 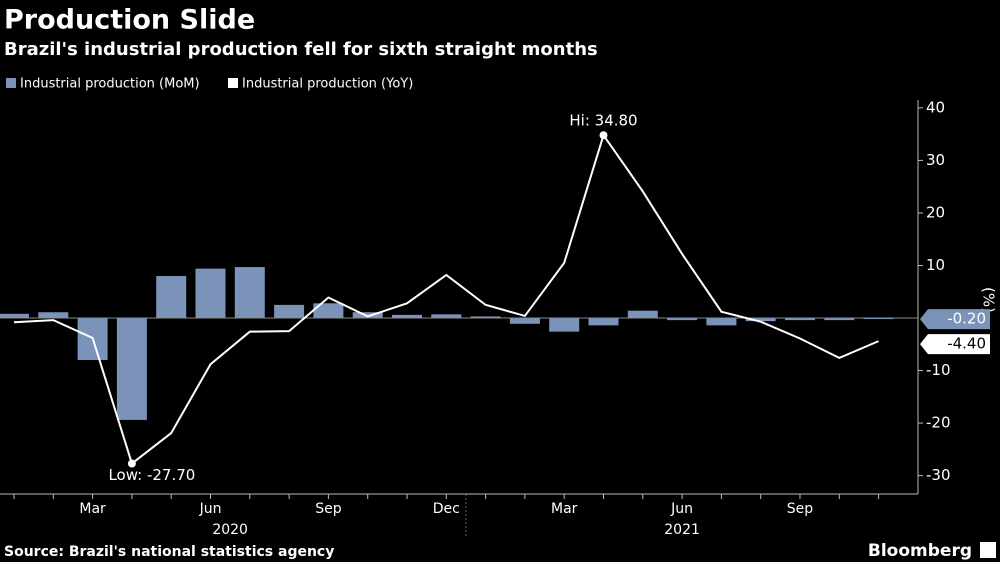 I want to click on y-tick-label: 20, so click(x=935, y=212).